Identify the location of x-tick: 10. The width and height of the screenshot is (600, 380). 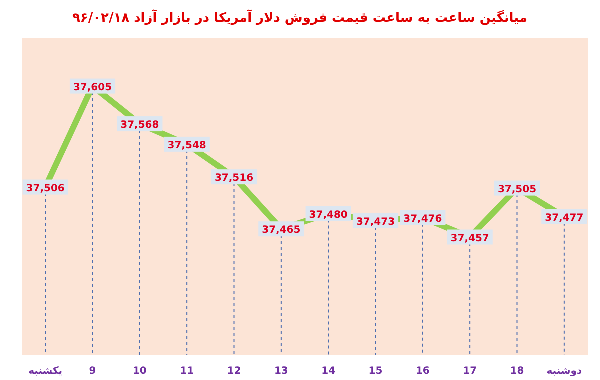
(139, 371).